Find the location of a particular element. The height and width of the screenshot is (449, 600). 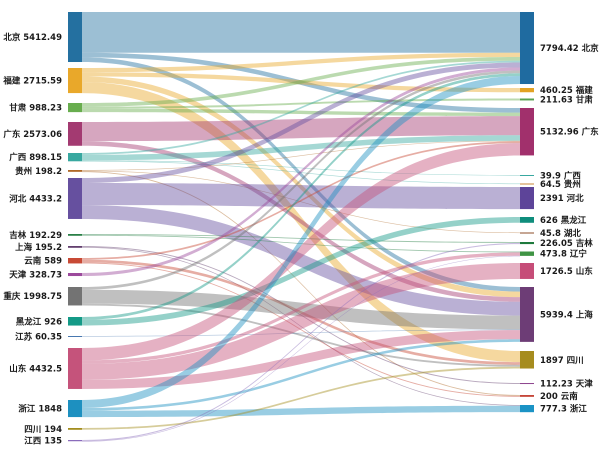

sankey-link-河北-河北 is located at coordinates (301, 196).